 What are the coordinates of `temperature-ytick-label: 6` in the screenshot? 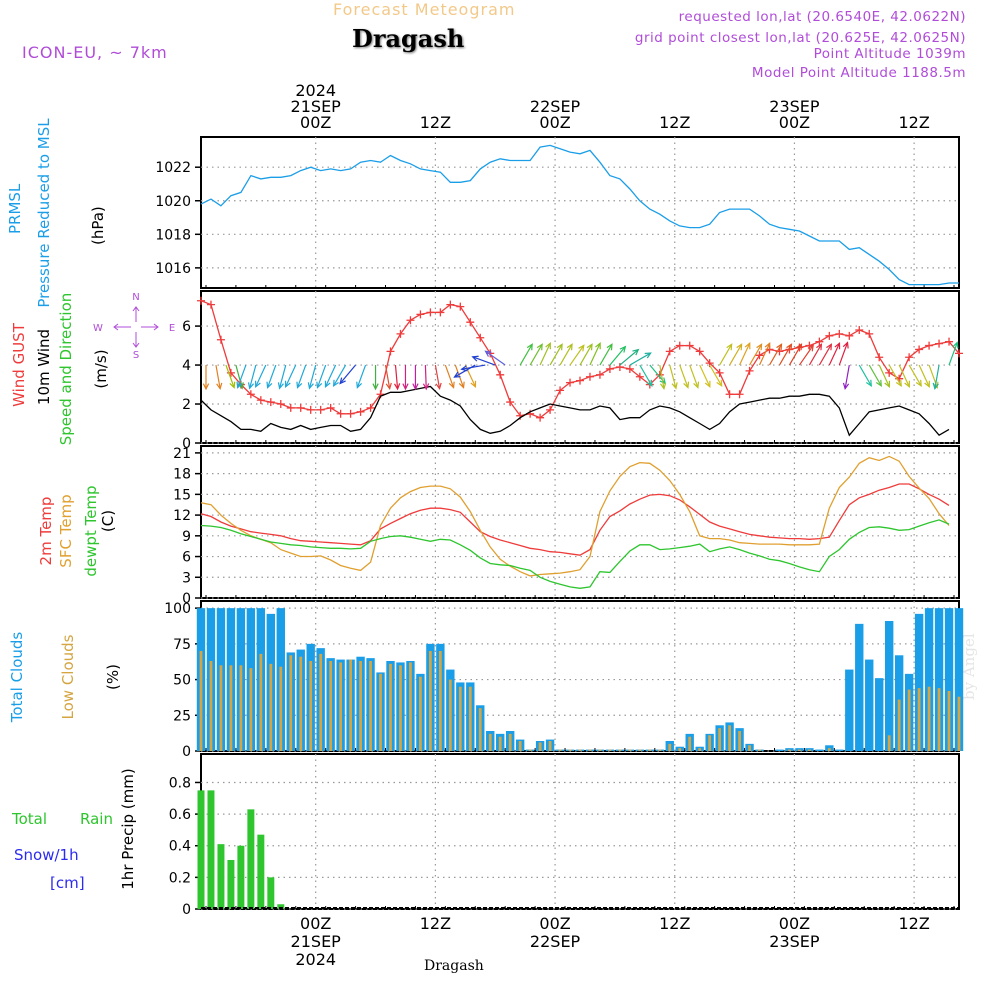 It's located at (186, 558).